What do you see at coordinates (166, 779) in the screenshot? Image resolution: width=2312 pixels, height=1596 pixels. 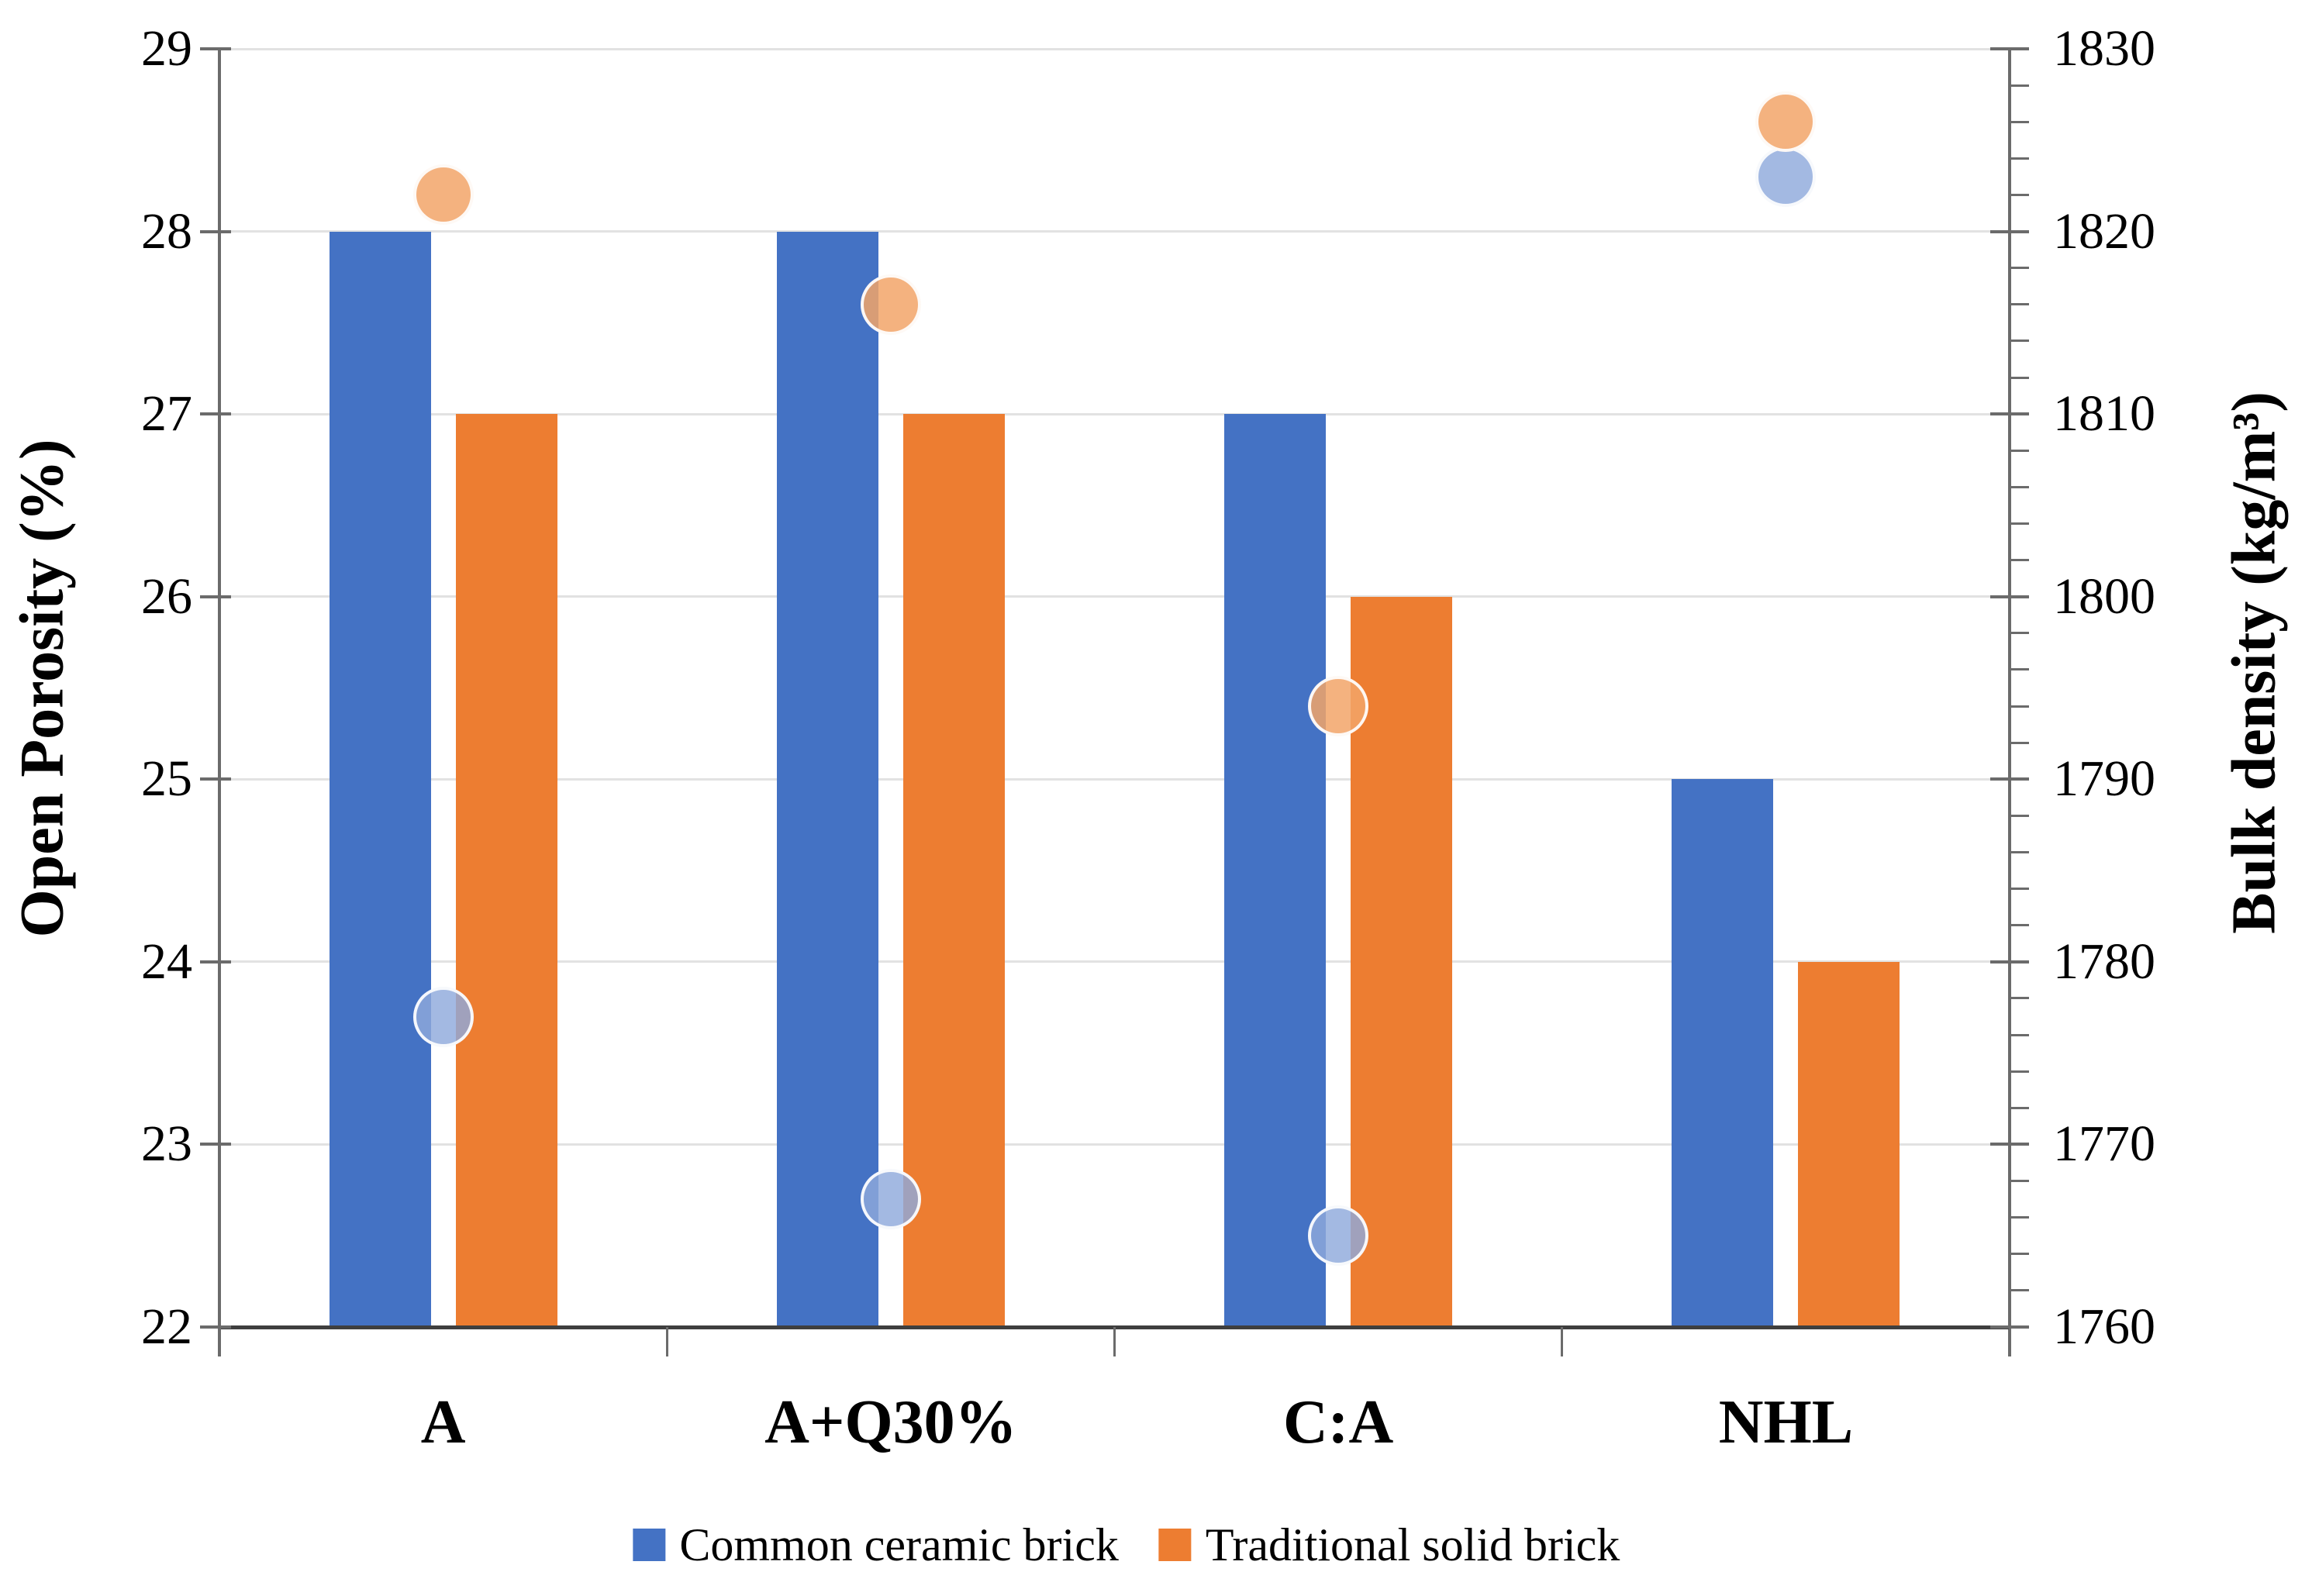 I see `left-axis-tick-label: 25` at bounding box center [166, 779].